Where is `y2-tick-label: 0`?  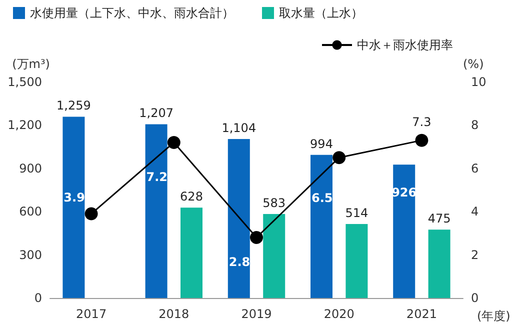 y2-tick-label: 0 is located at coordinates (475, 298).